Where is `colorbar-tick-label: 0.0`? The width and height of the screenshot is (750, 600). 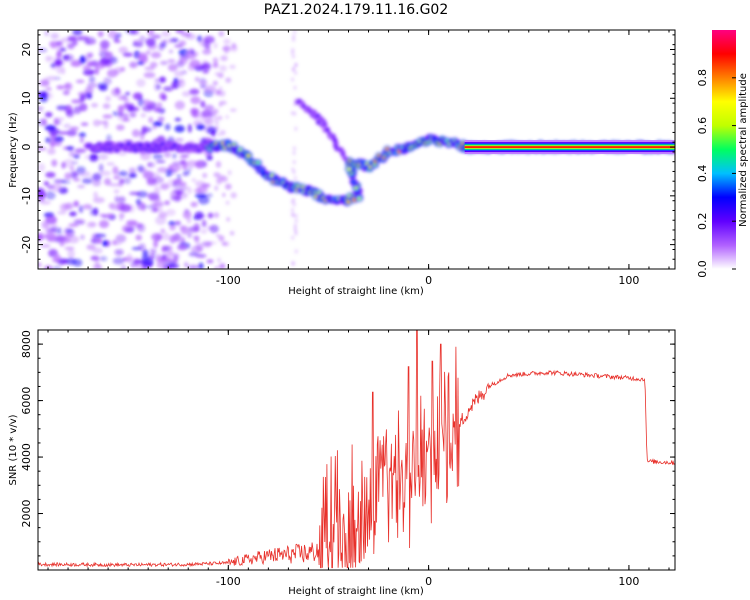 colorbar-tick-label: 0.0 is located at coordinates (702, 269).